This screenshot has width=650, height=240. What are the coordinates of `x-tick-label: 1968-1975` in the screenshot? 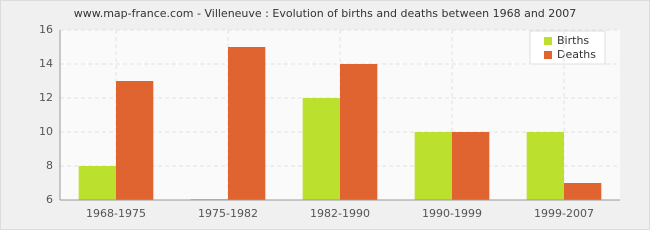 It's located at (116, 213).